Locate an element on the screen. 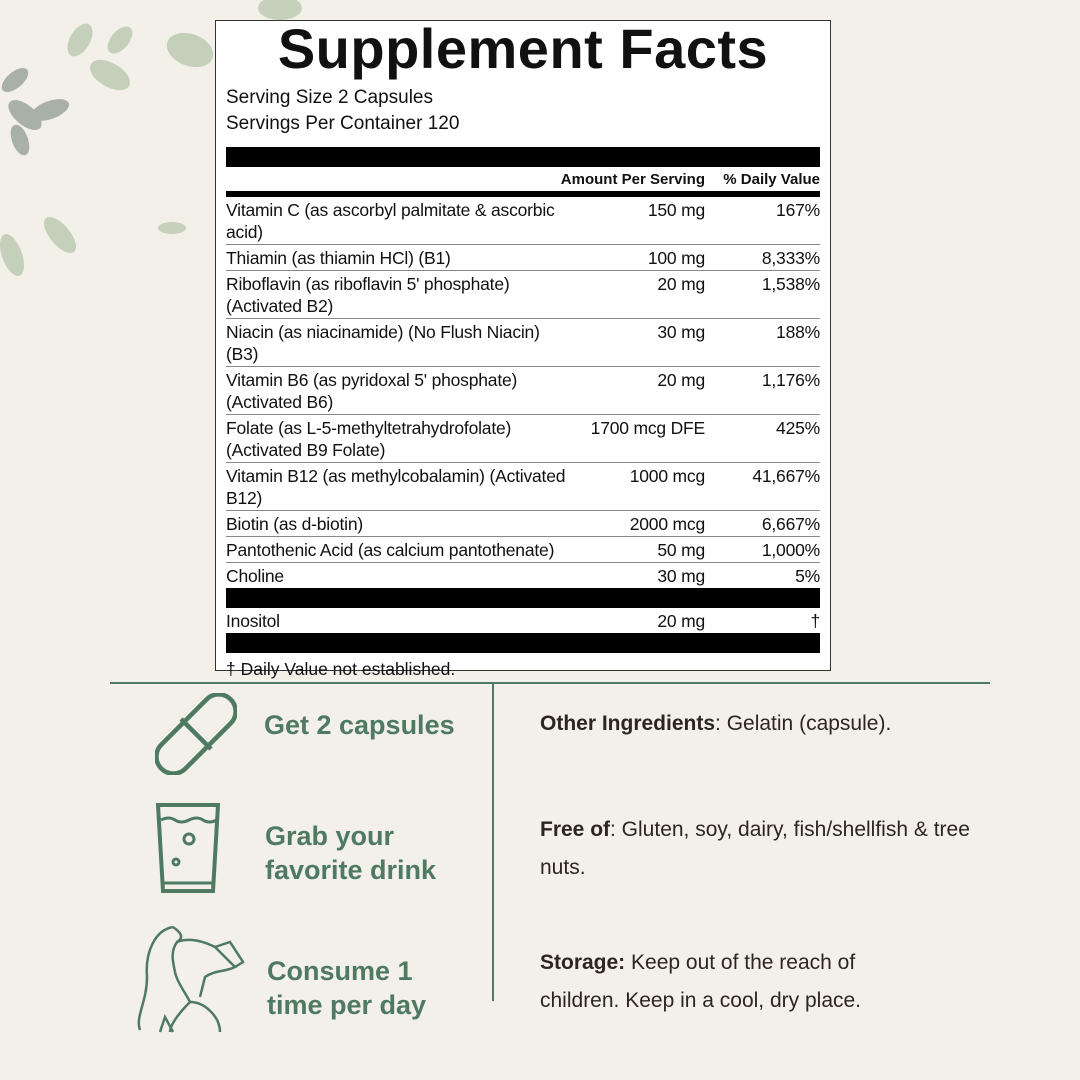 Image resolution: width=1080 pixels, height=1080 pixels. step-text: Get 2 capsules is located at coordinates (359, 725).